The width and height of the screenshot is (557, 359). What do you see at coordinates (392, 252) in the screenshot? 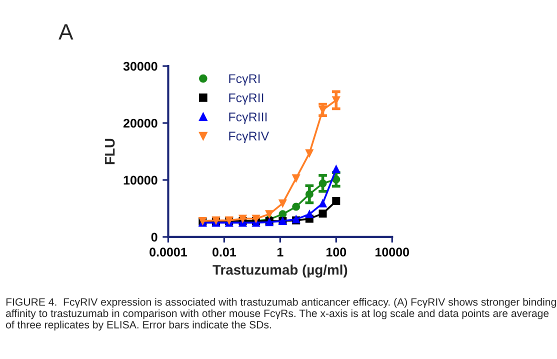
I see `x-tick-label: 10000` at bounding box center [392, 252].